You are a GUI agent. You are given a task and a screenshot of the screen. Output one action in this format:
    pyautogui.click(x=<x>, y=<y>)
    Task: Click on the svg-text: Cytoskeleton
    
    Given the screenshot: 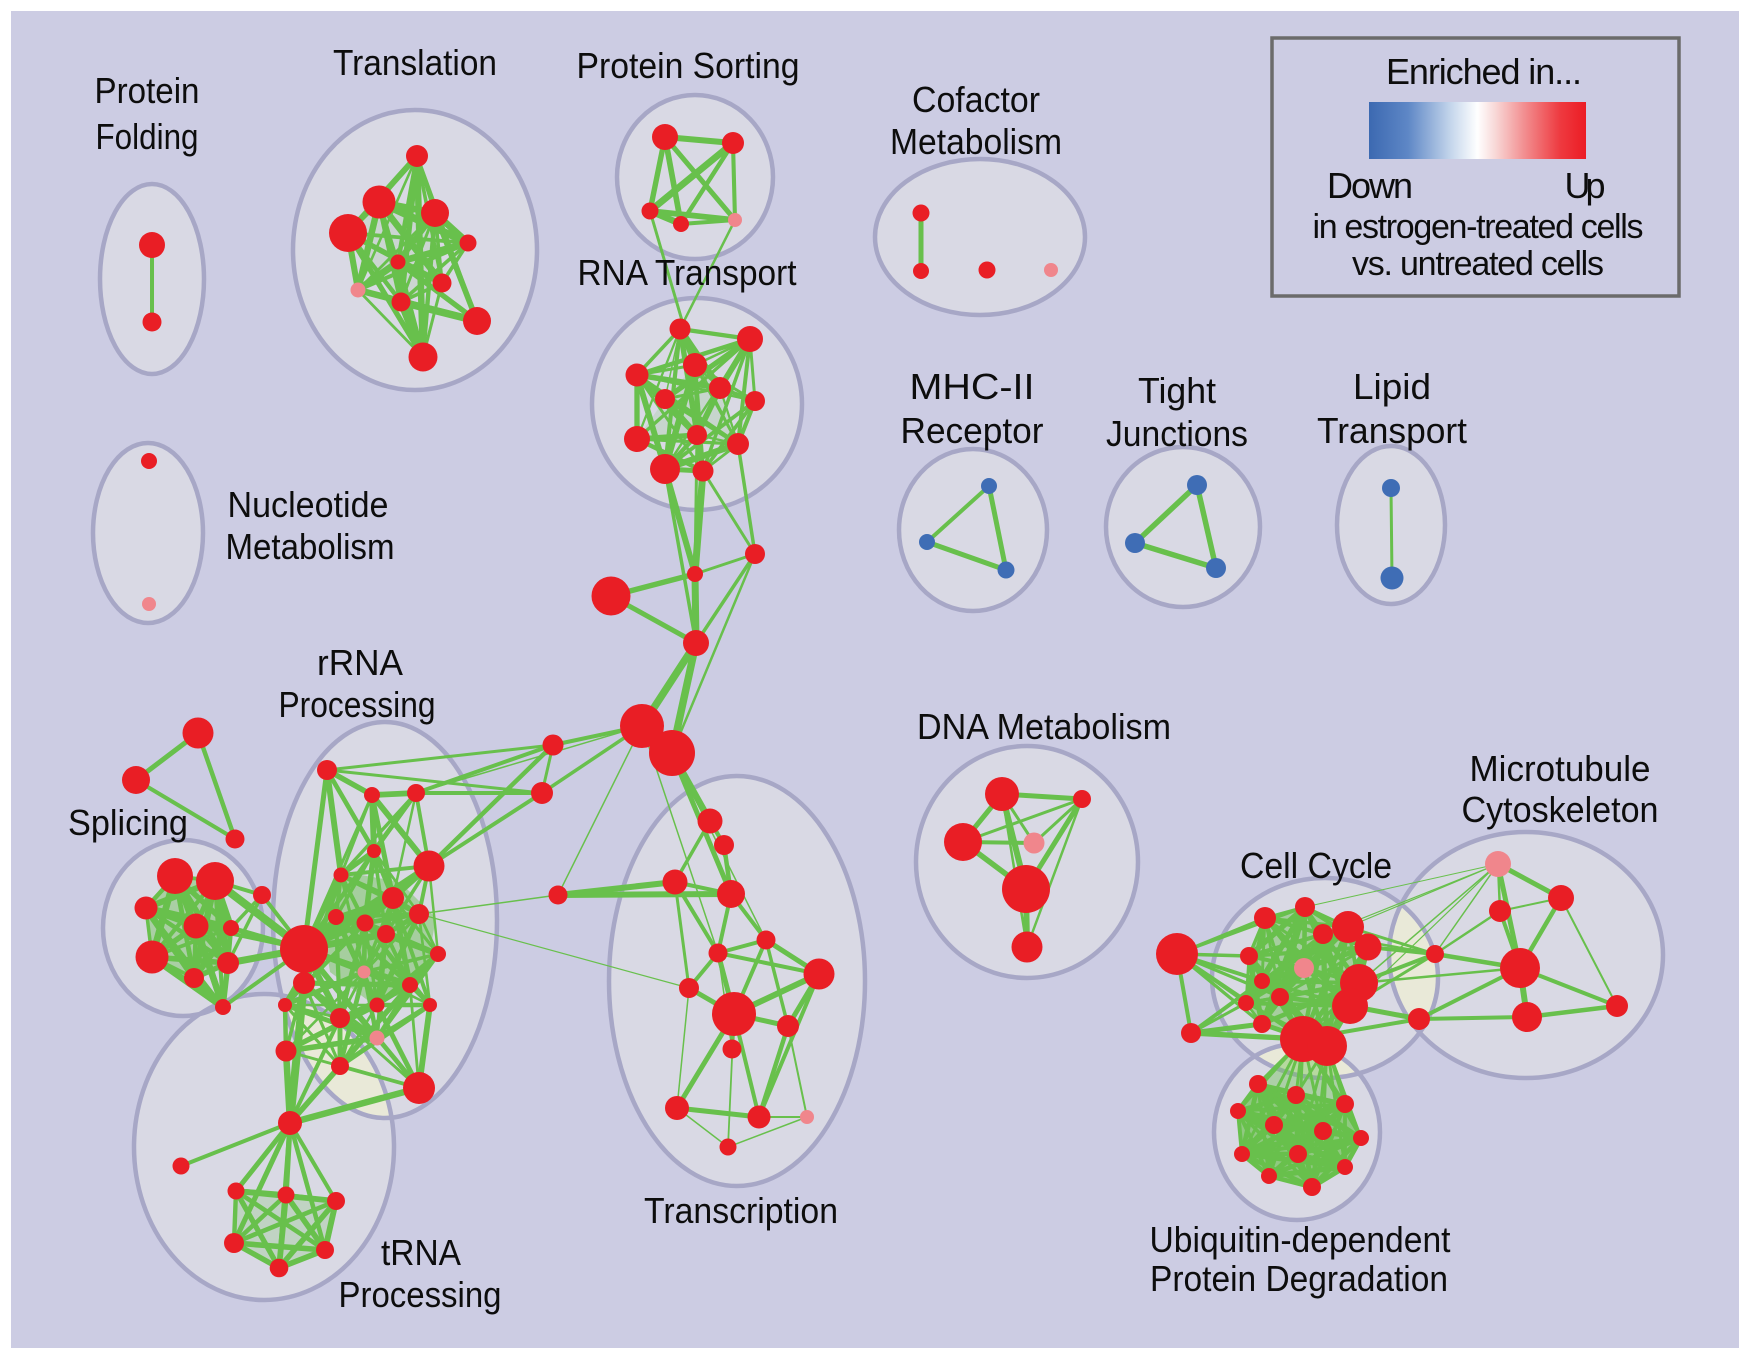 What is the action you would take?
    pyautogui.click(x=1560, y=809)
    